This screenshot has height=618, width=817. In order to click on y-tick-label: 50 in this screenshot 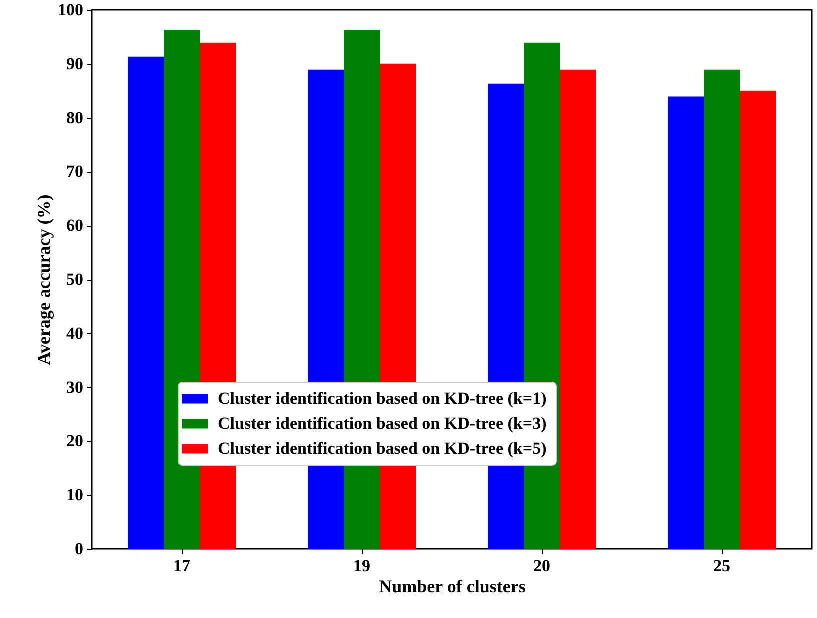, I will do `click(75, 279)`.